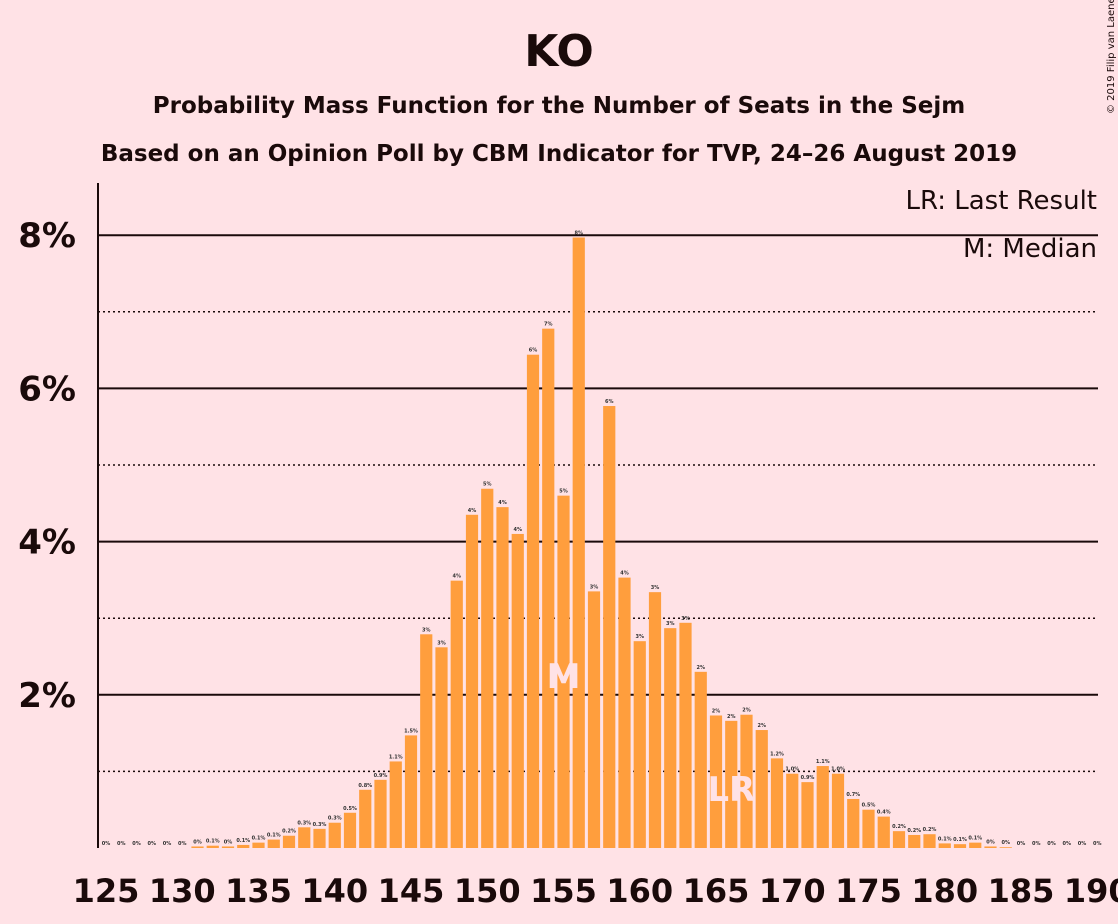 This screenshot has width=1118, height=924. I want to click on x-tick-label: 155, so click(563, 891).